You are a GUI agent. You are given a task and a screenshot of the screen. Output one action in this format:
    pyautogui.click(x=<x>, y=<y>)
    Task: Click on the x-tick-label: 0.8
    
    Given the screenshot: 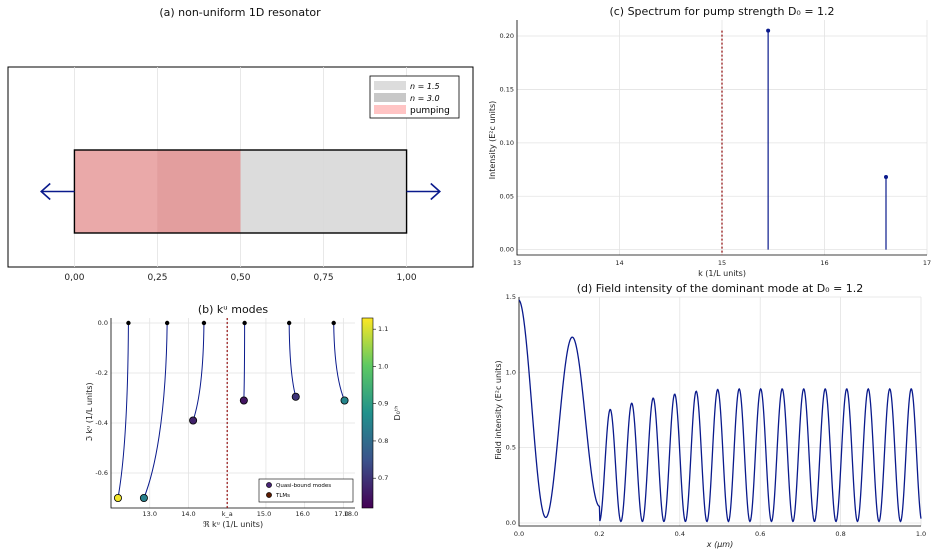 What is the action you would take?
    pyautogui.click(x=840, y=534)
    